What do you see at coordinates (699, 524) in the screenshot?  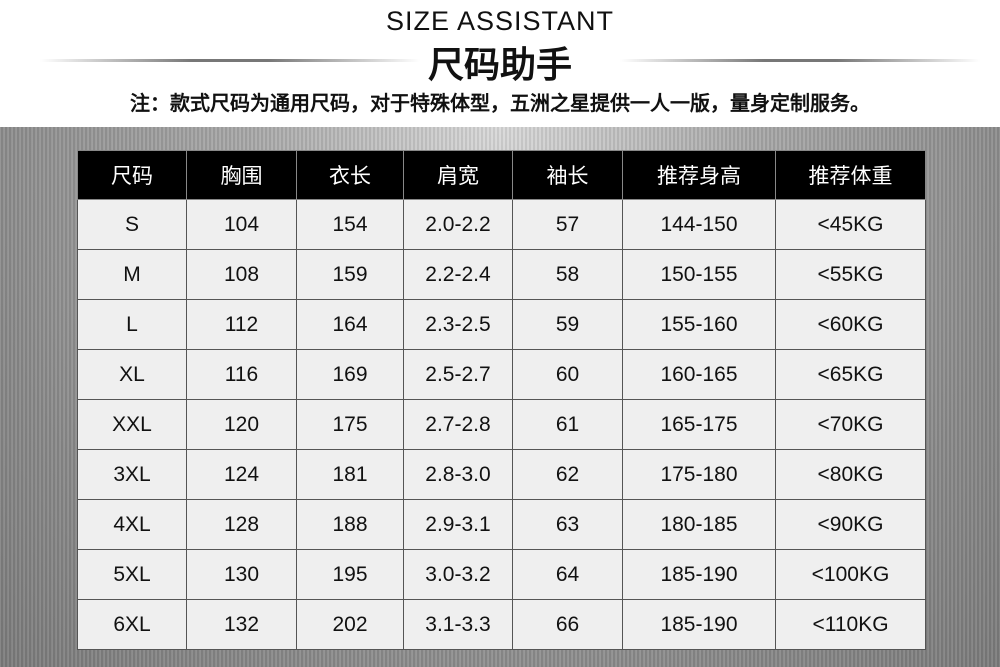 I see `cell-height: 180-185` at bounding box center [699, 524].